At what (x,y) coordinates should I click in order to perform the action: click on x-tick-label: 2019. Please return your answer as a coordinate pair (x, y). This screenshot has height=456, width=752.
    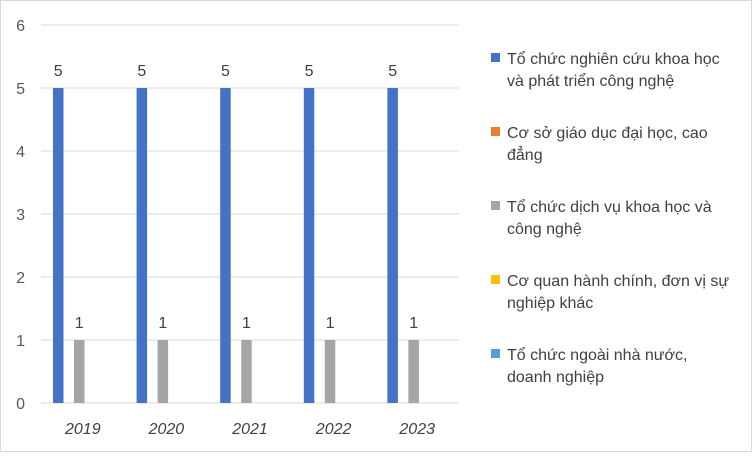
    Looking at the image, I should click on (82, 429).